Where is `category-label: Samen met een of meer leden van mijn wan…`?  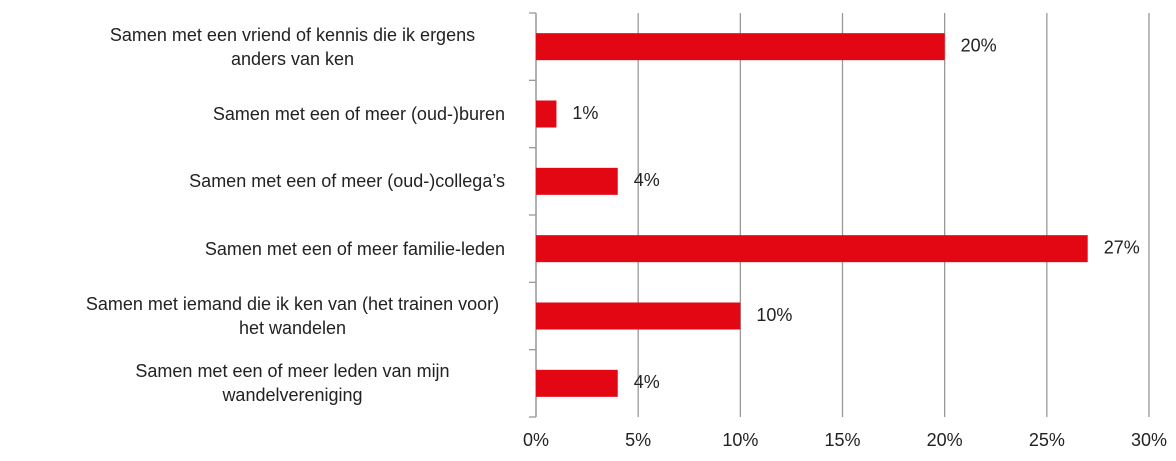
category-label: Samen met een of meer leden van mijn wan… is located at coordinates (292, 383).